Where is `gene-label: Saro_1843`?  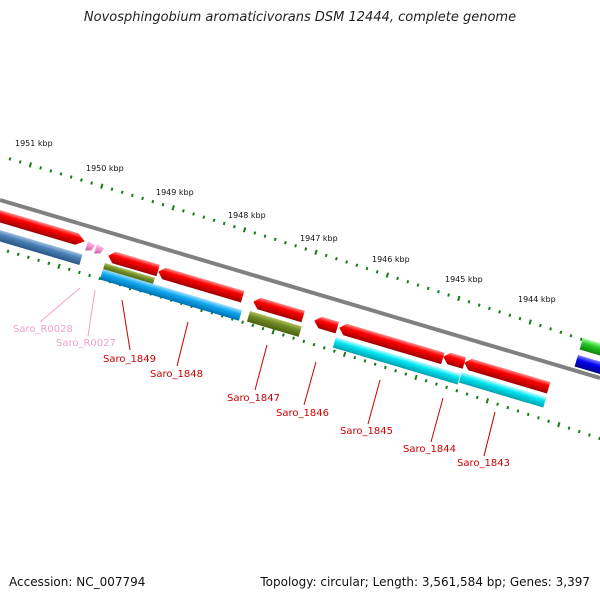
gene-label: Saro_1843 is located at coordinates (483, 463).